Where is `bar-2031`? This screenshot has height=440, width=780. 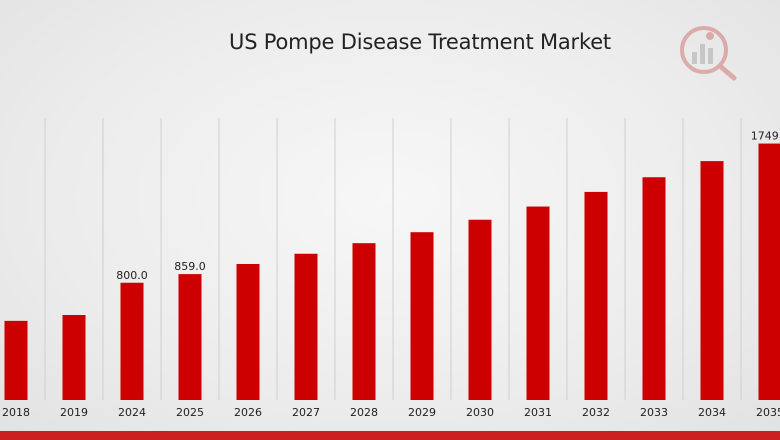 bar-2031 is located at coordinates (538, 303).